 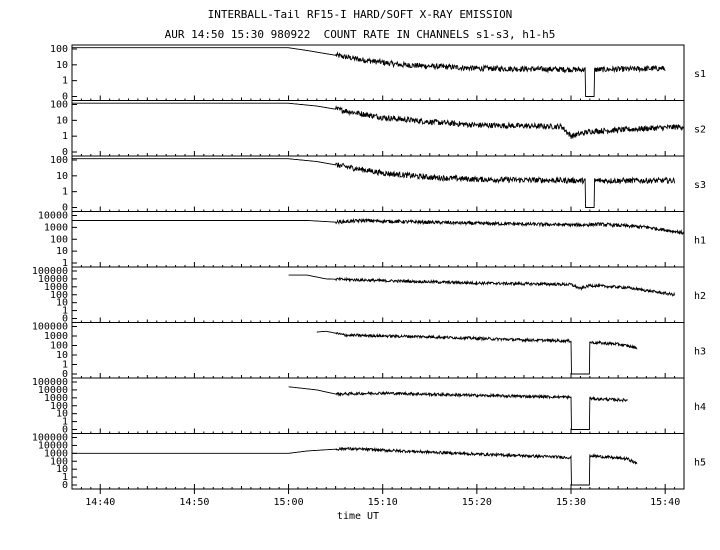 I want to click on x-tick-label: 15:40, so click(x=665, y=502).